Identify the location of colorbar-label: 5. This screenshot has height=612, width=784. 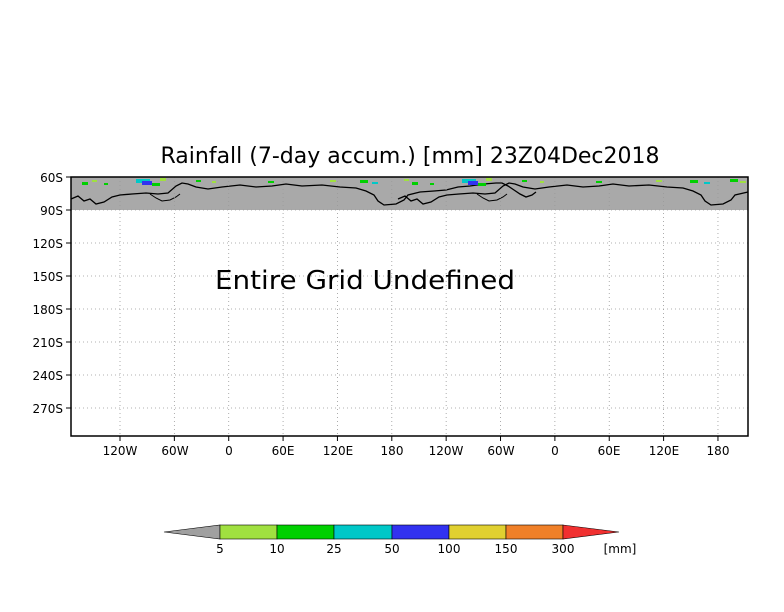
(220, 549).